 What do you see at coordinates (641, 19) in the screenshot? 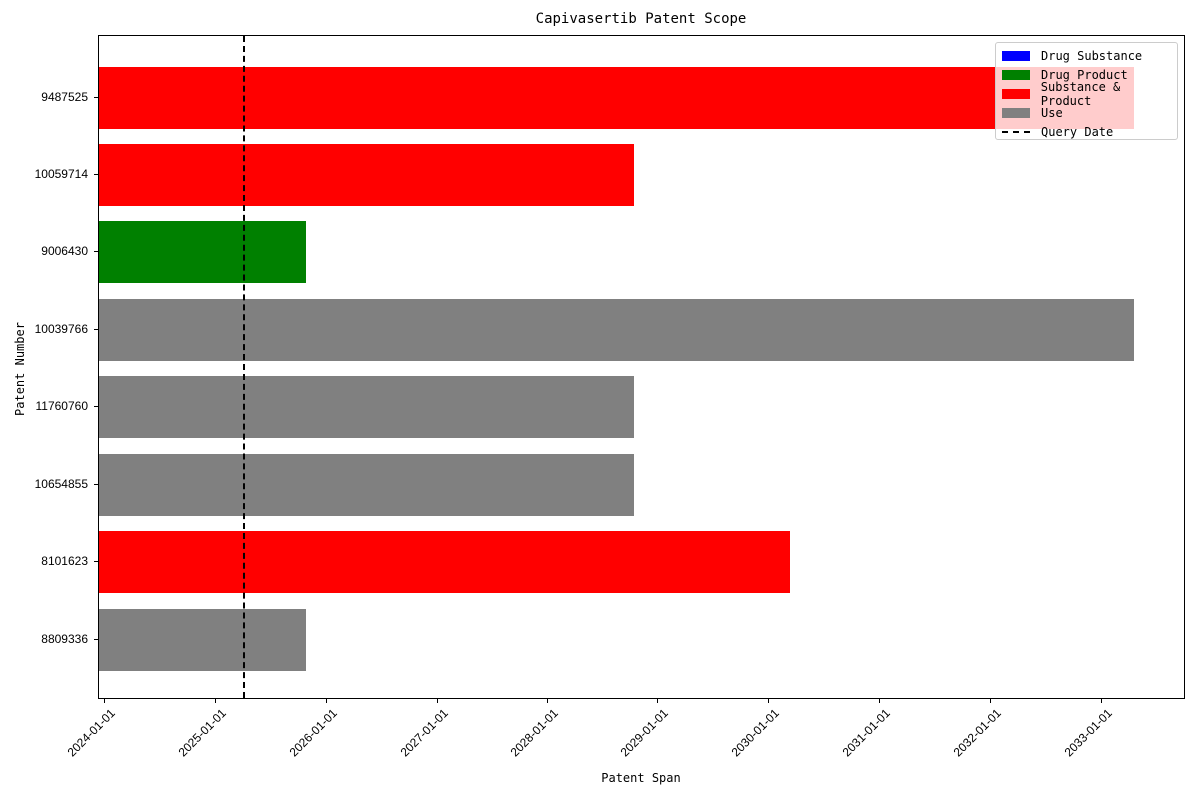
I see `chart-title: Capivasertib Patent Scope` at bounding box center [641, 19].